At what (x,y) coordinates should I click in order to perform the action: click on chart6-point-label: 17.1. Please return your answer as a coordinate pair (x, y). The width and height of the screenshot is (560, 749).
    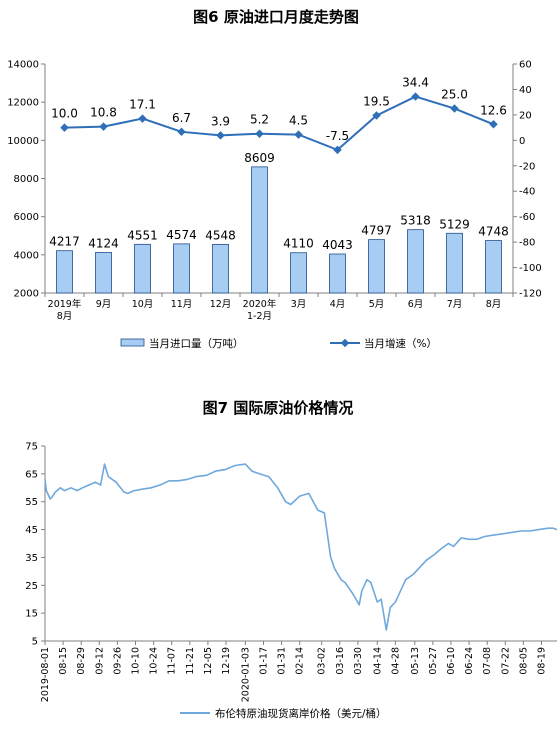
    Looking at the image, I should click on (142, 105).